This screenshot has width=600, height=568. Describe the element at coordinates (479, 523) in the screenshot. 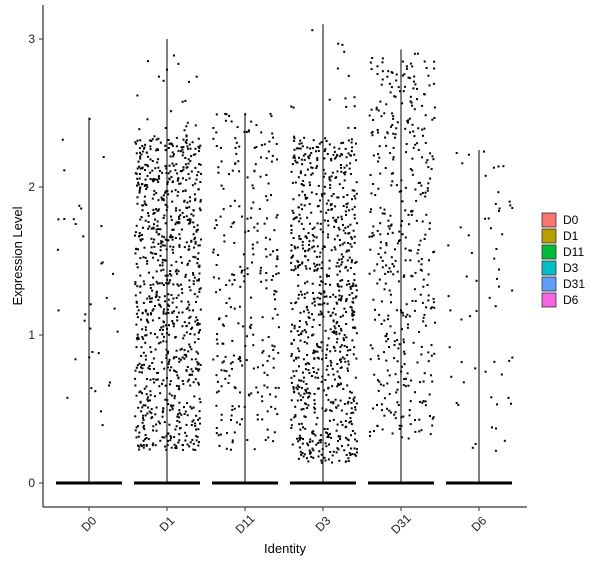

I see `x-tick-label: D6` at that location.